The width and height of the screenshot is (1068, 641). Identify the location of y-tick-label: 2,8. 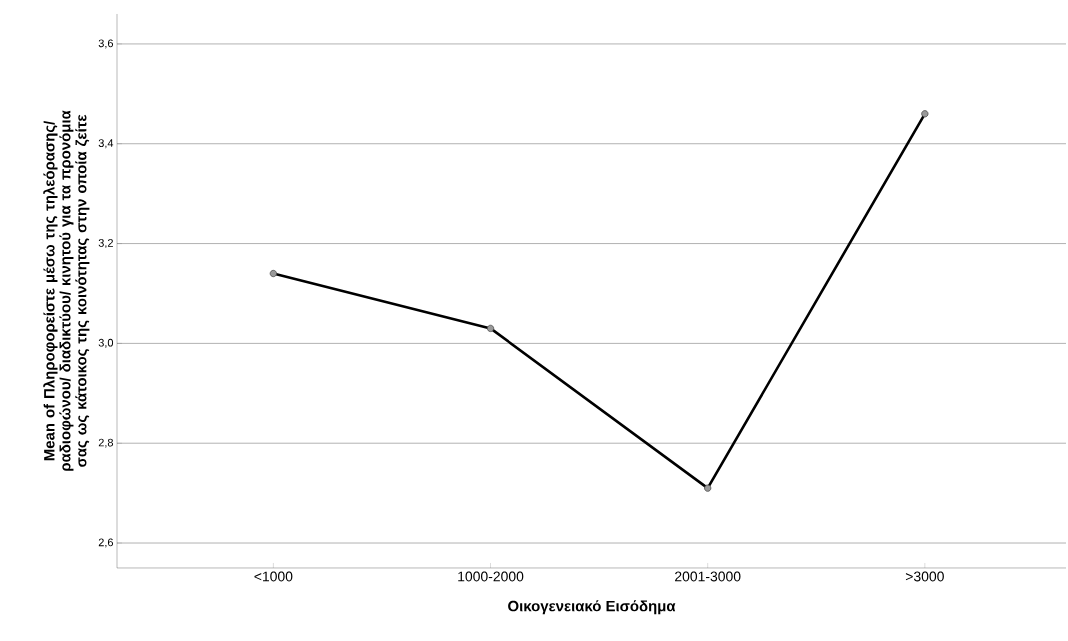
(105, 443).